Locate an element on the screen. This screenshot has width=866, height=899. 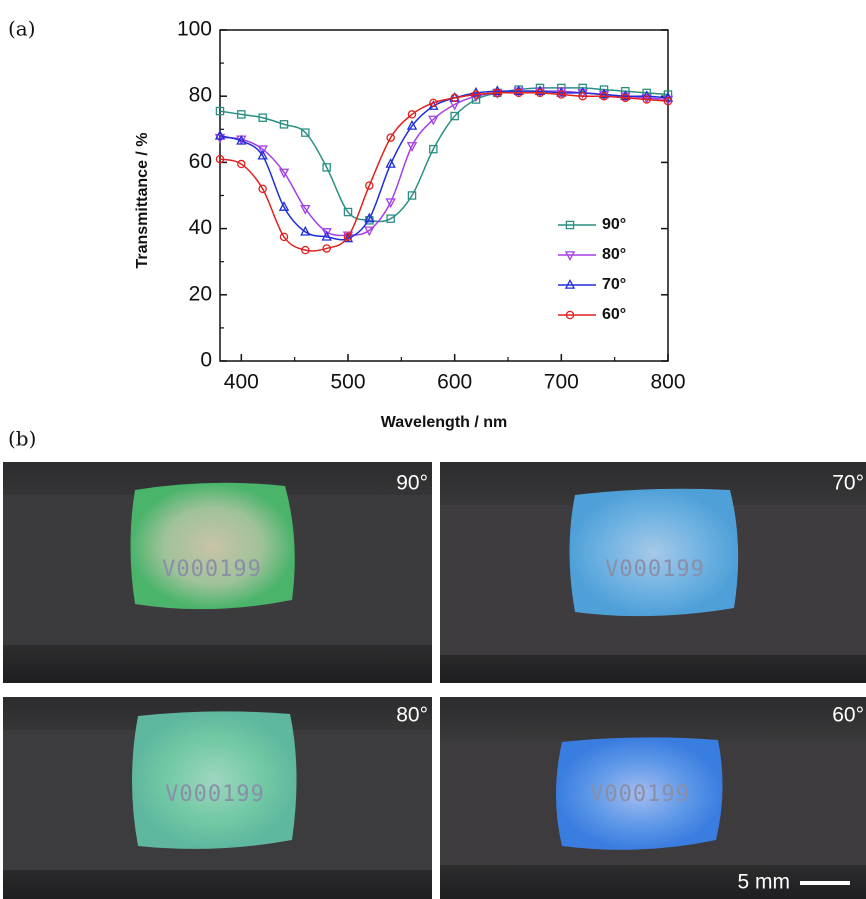
legend-entry: 60° is located at coordinates (592, 314).